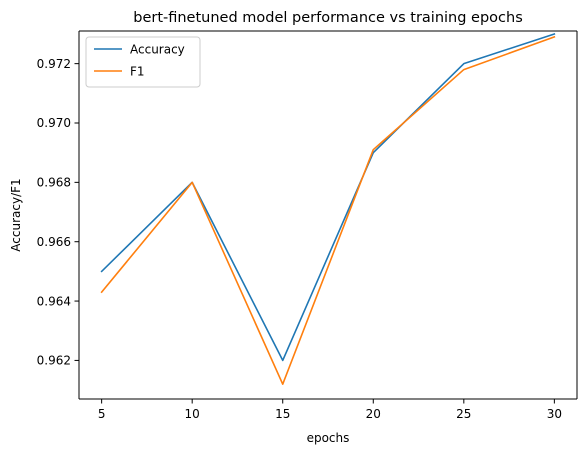 This screenshot has width=585, height=455. I want to click on x-tick-label: 25, so click(463, 414).